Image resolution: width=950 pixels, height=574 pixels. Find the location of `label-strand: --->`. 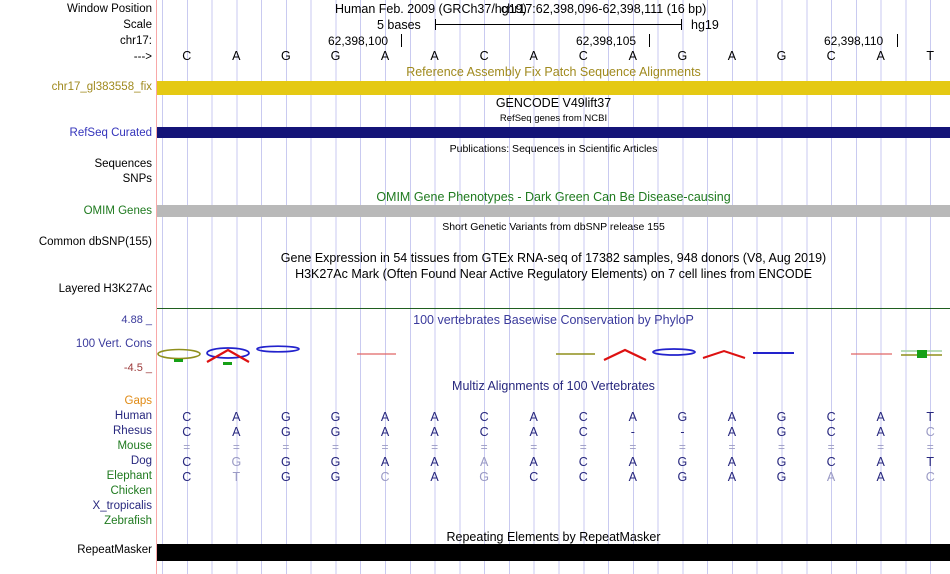

label-strand: ---> is located at coordinates (142, 57).